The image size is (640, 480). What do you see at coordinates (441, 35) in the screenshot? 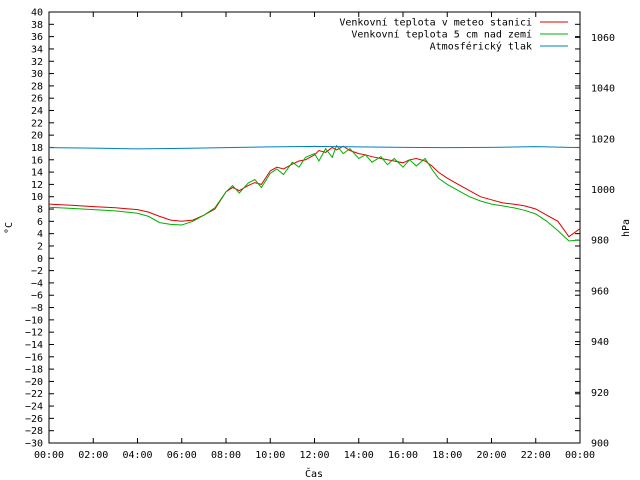
I see `legend-label: Venkovní teplota 5 cm nad zemí` at bounding box center [441, 35].